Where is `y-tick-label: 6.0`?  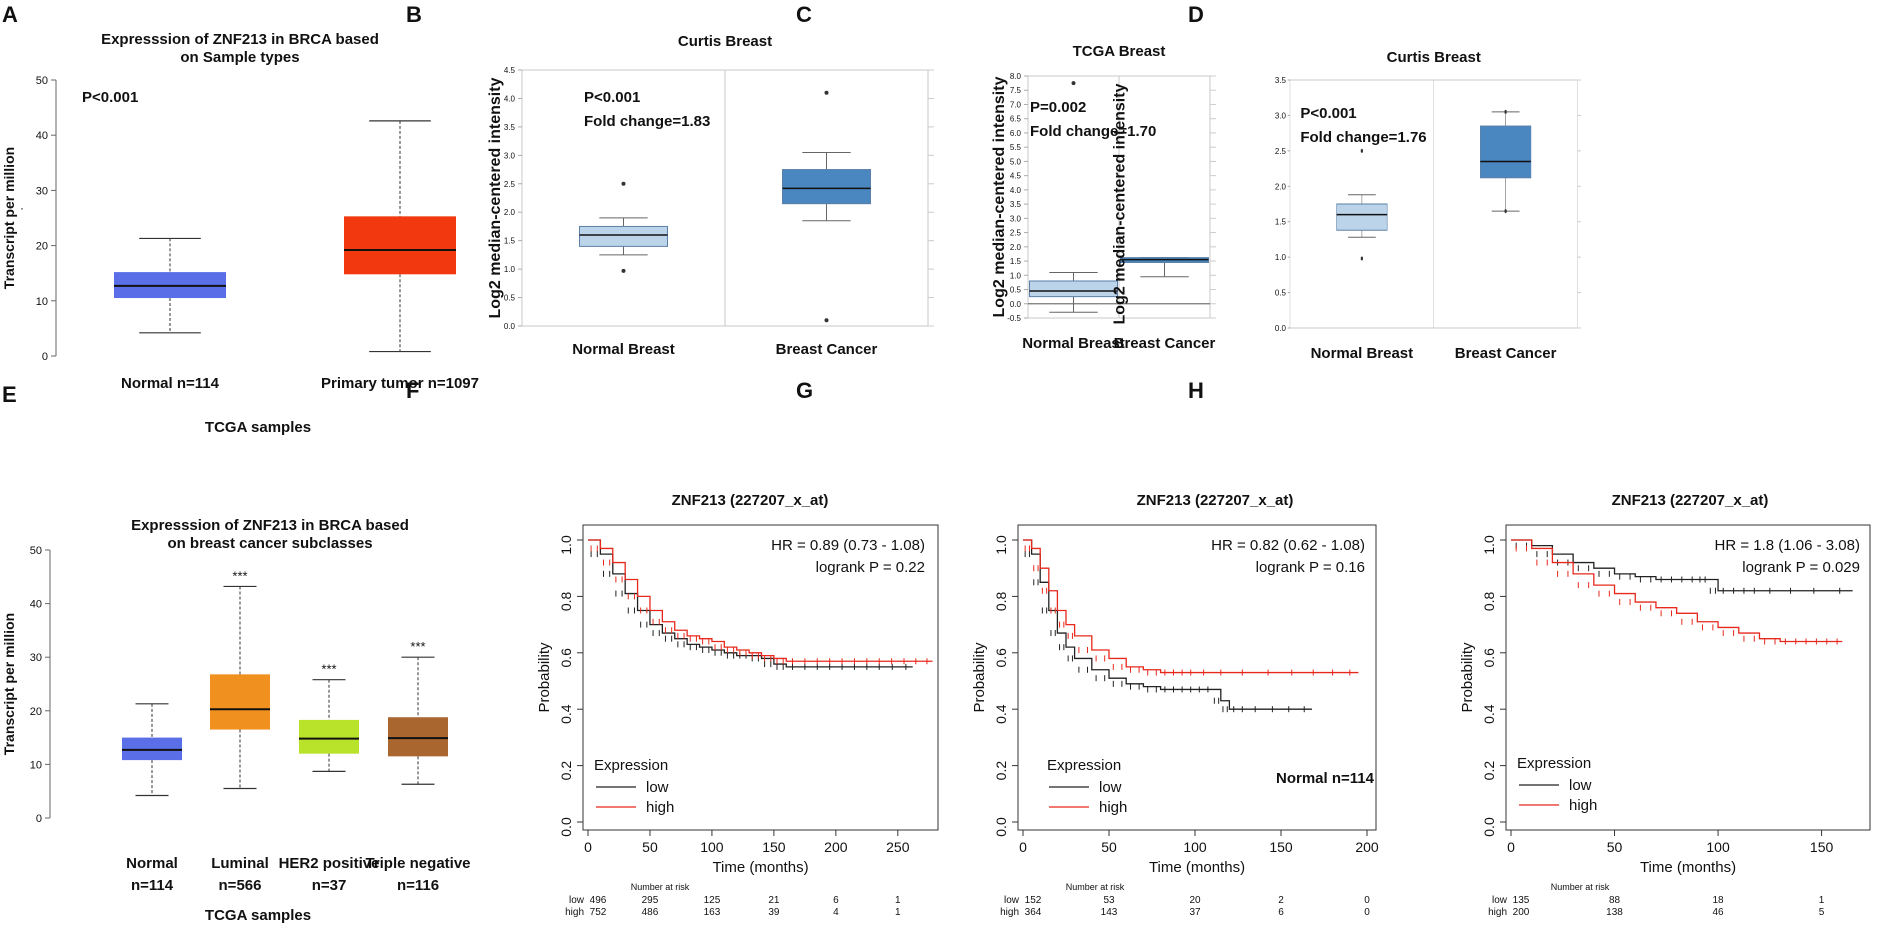
y-tick-label: 6.0 is located at coordinates (1016, 133).